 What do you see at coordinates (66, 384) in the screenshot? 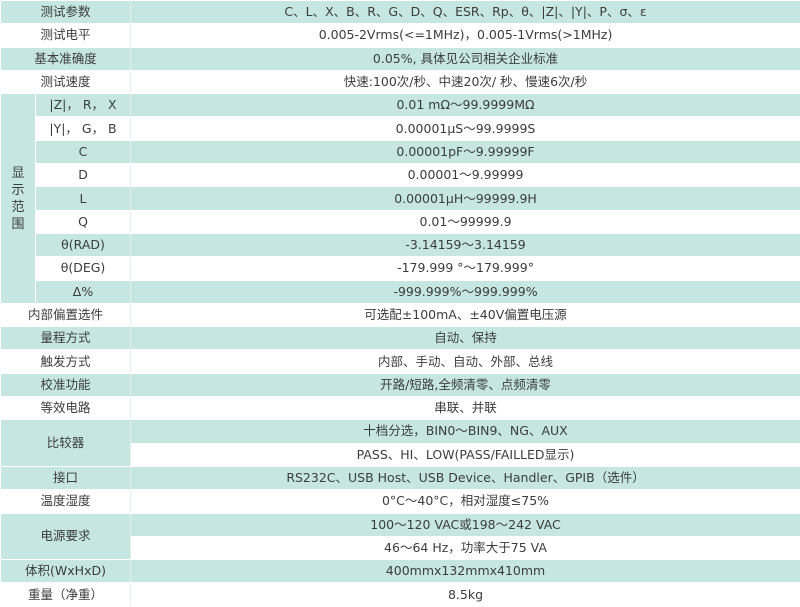
I see `spec-label: 校准功能` at bounding box center [66, 384].